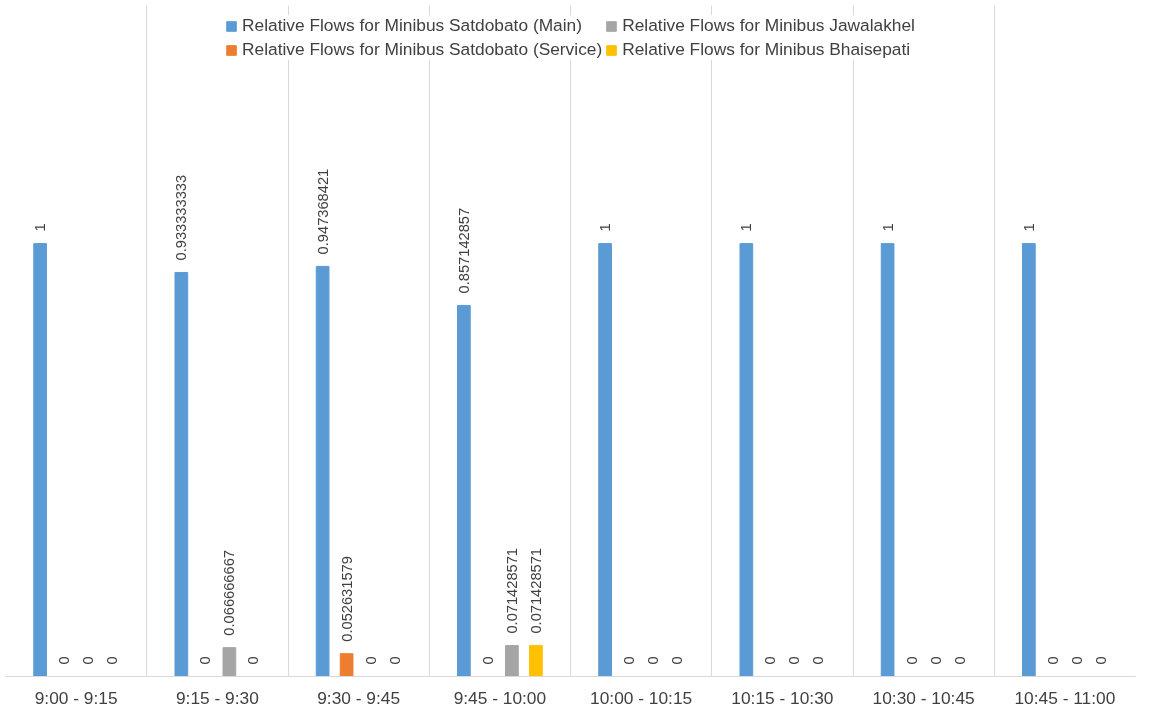  Describe the element at coordinates (217, 697) in the screenshot. I see `x-tick-label: 9:15 - 9:30` at that location.